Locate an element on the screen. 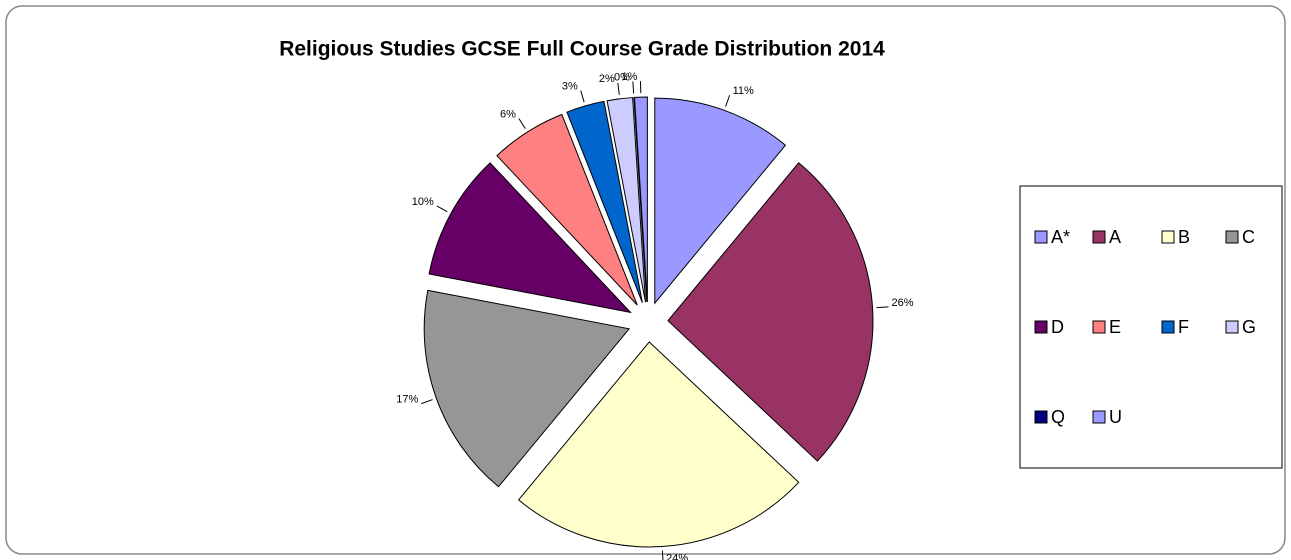 This screenshot has width=1291, height=560. data-label: 3% is located at coordinates (570, 86).